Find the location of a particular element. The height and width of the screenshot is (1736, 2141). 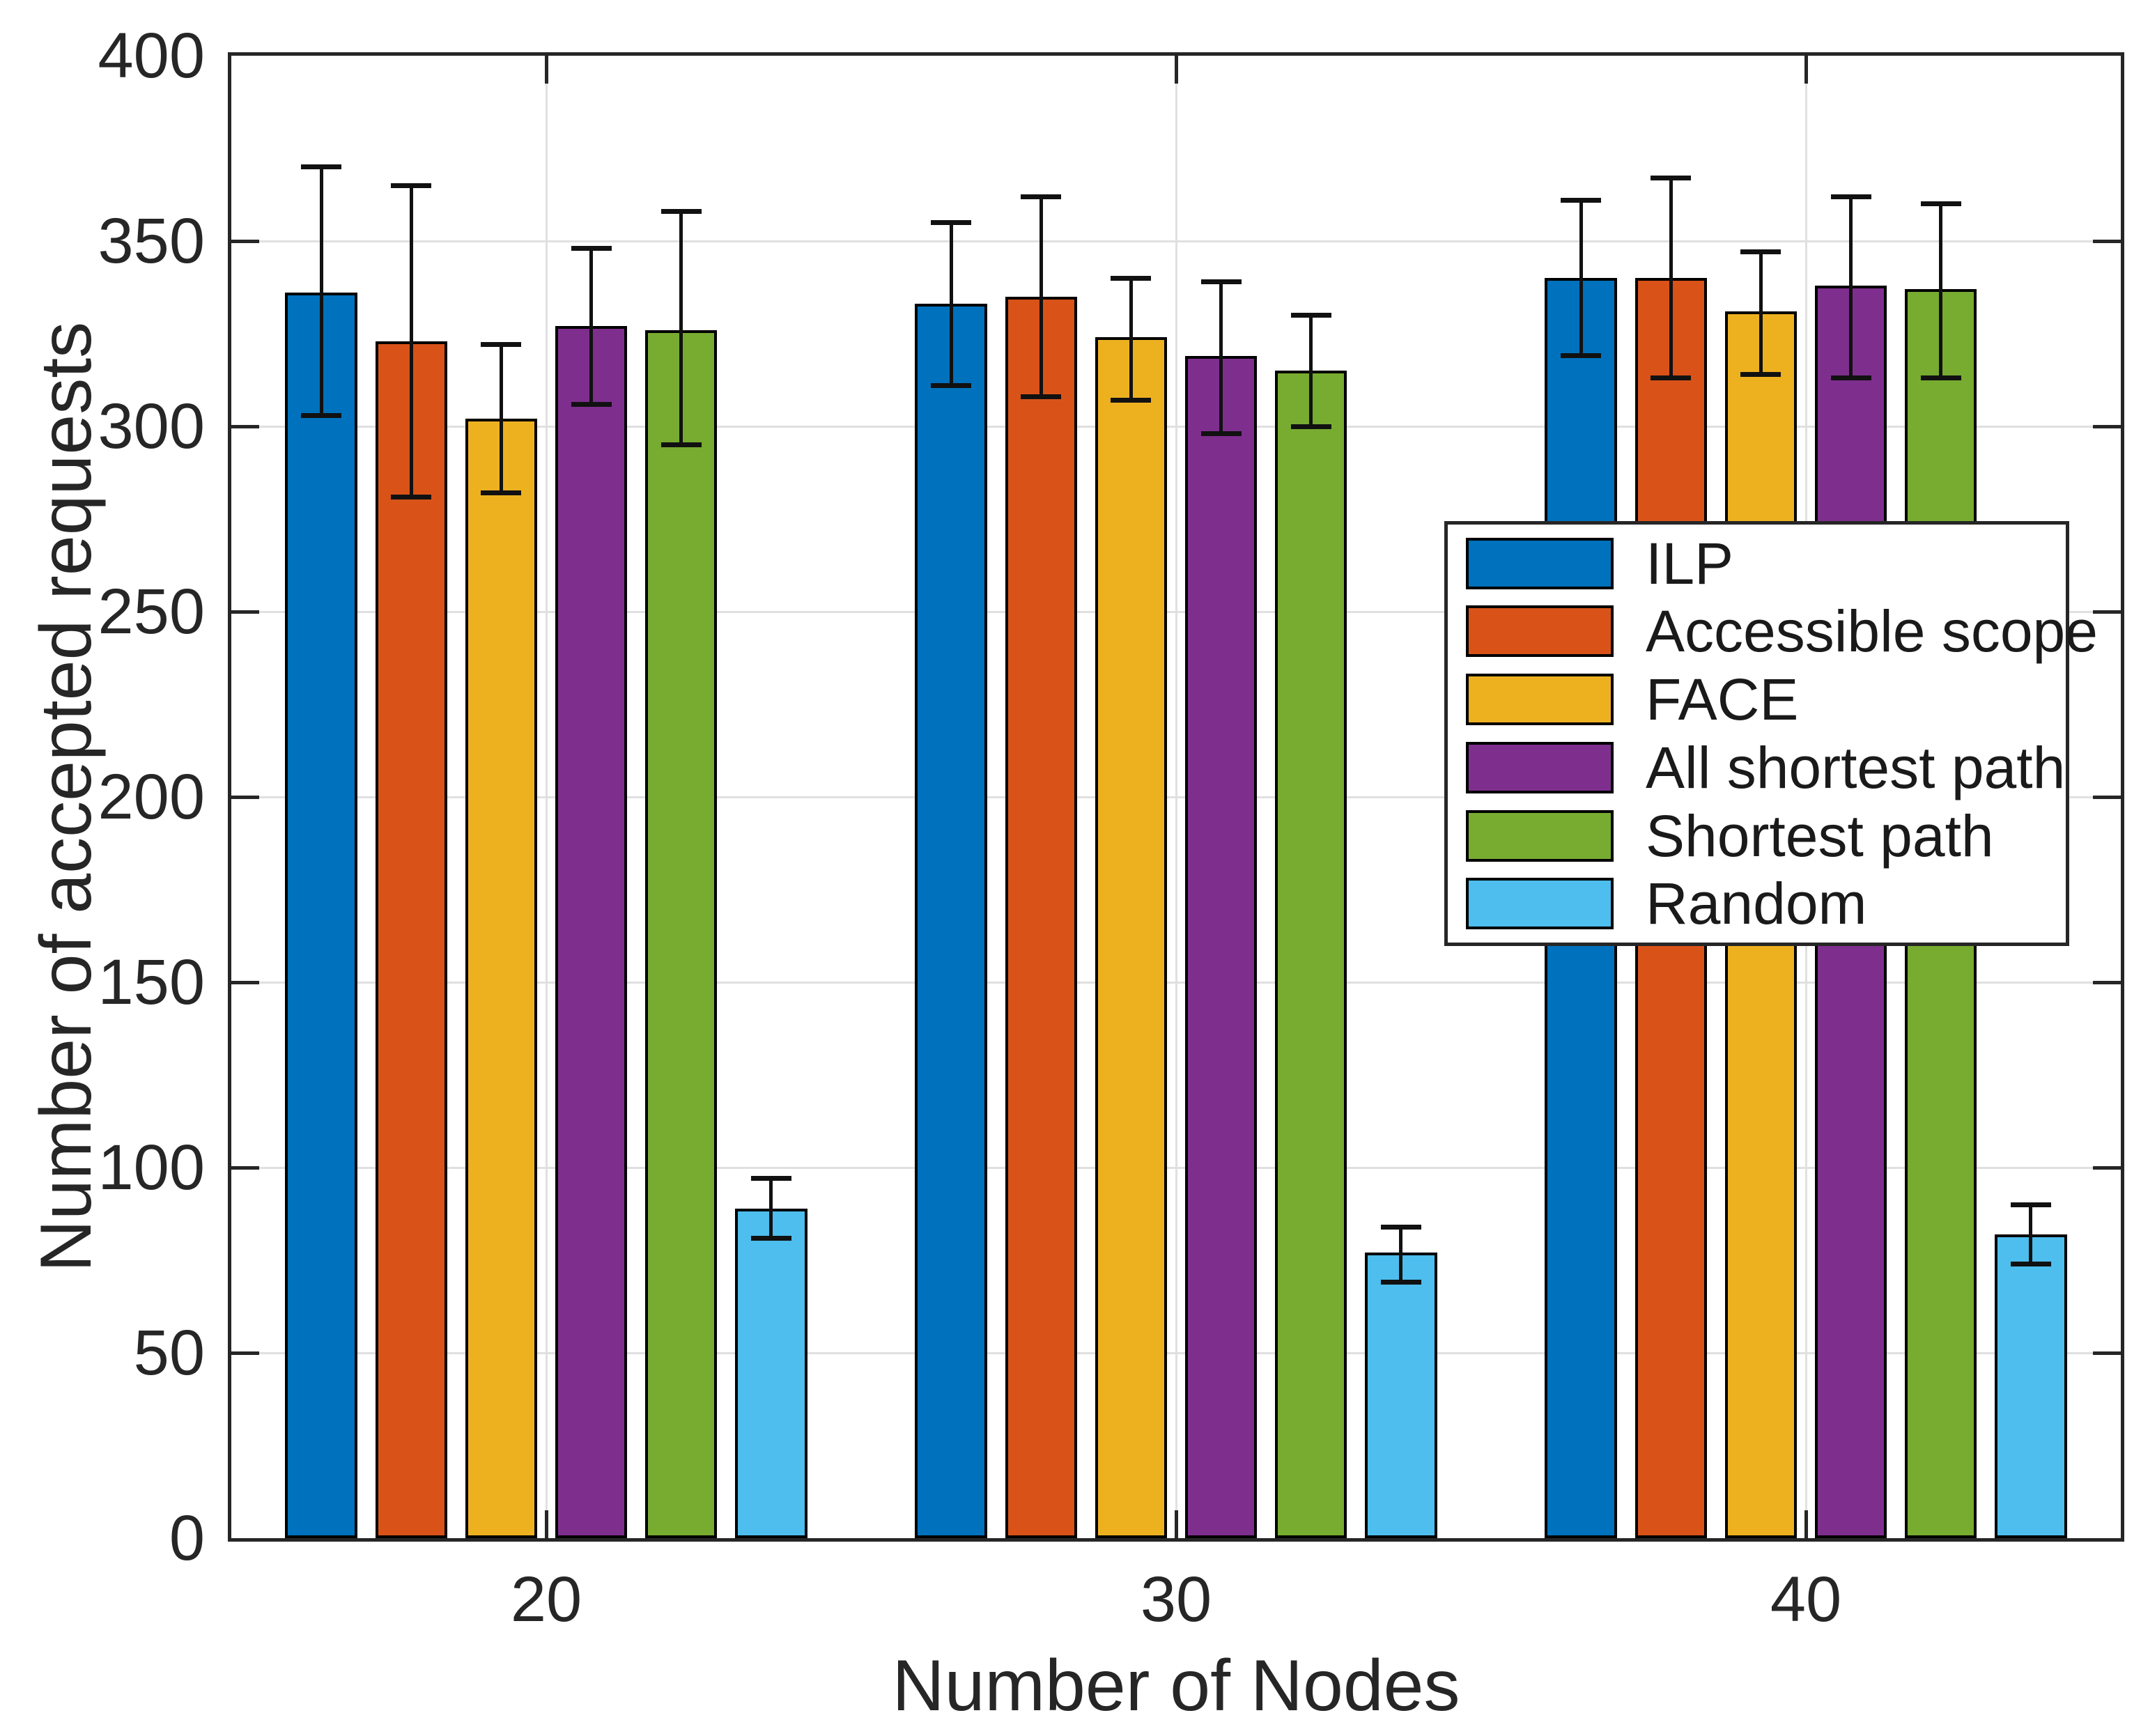

bar-ilp is located at coordinates (321, 916).